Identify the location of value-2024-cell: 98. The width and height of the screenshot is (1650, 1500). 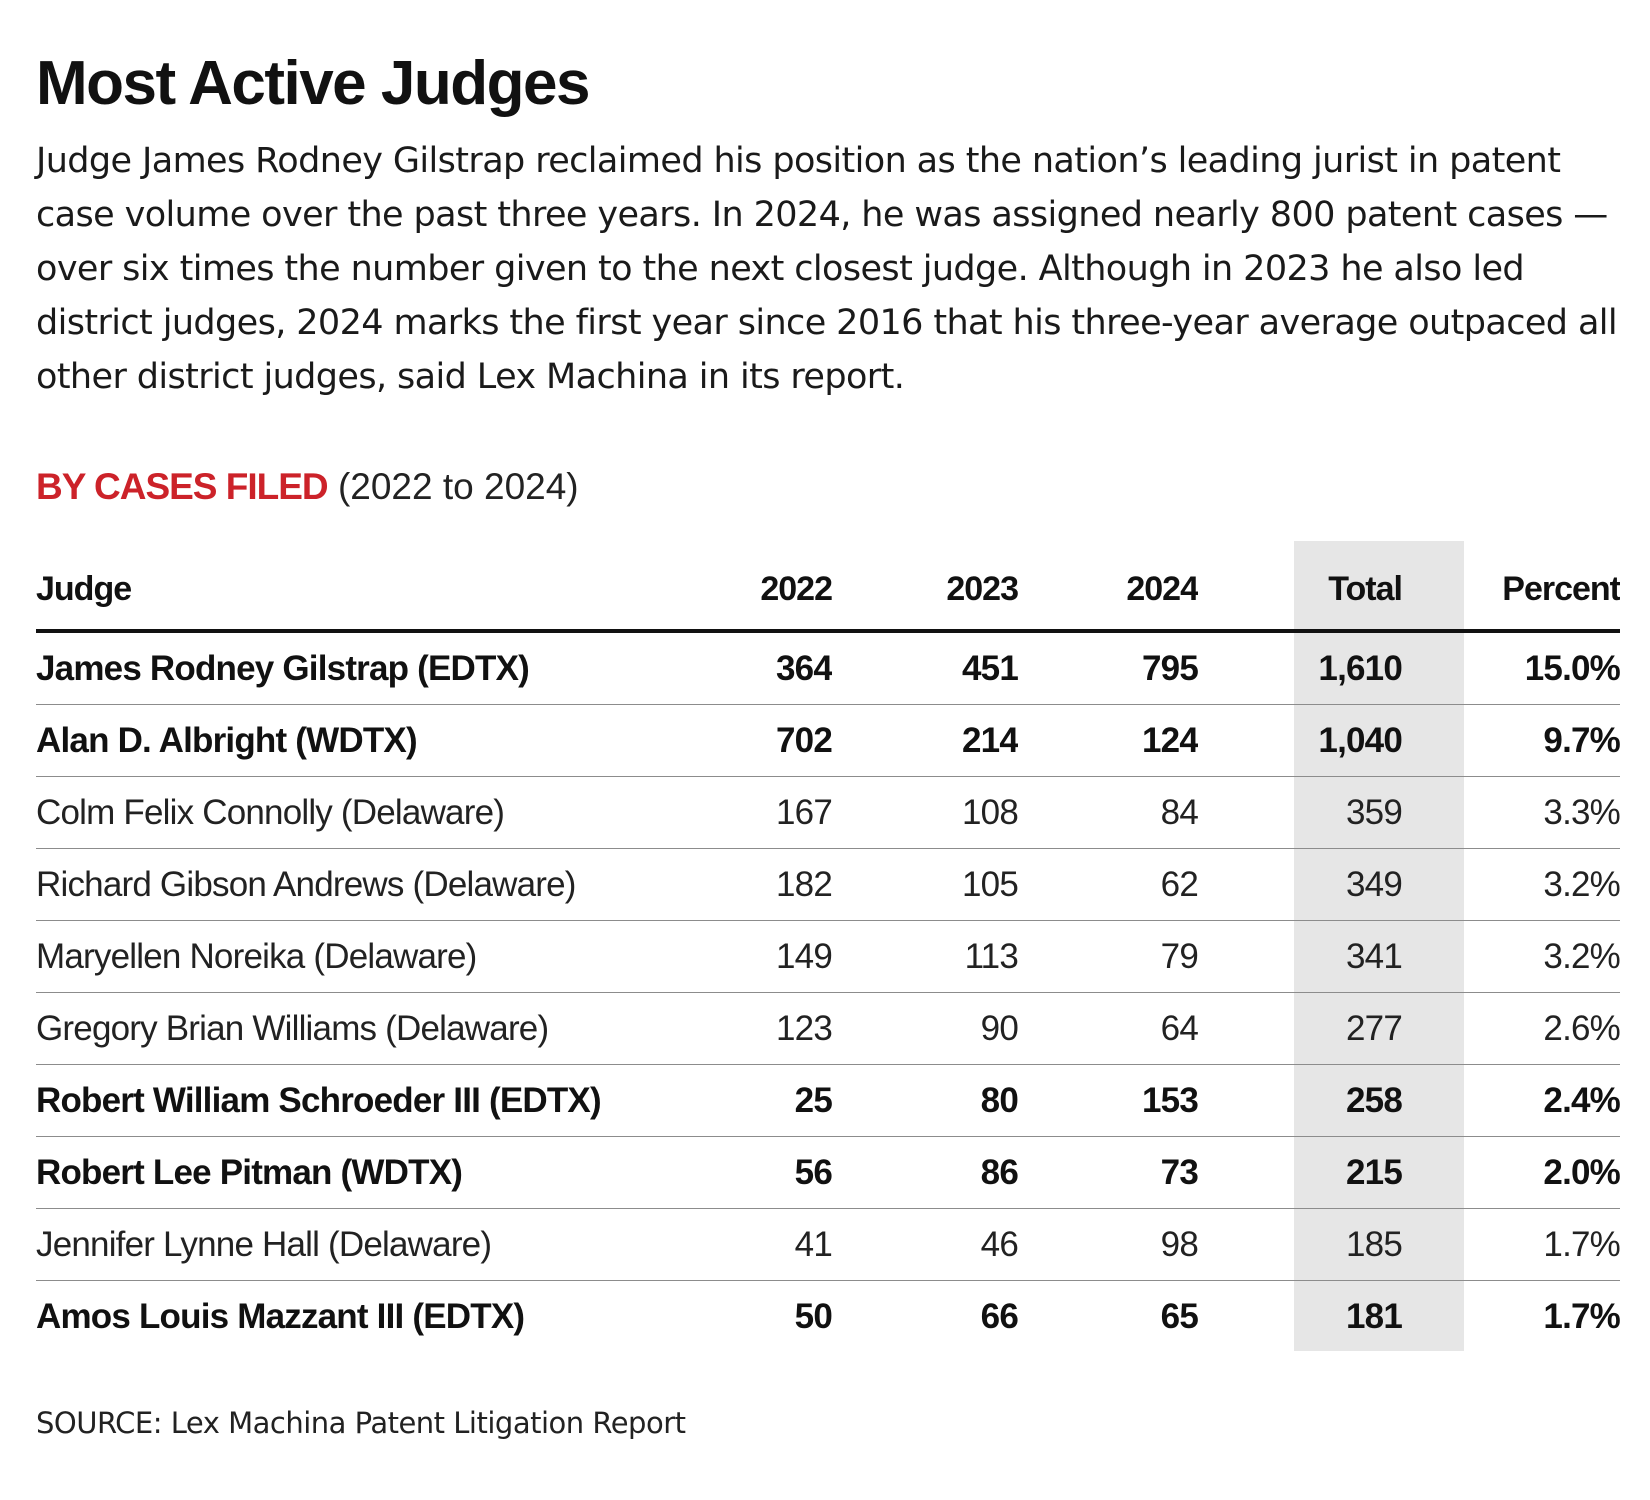
(1108, 1244).